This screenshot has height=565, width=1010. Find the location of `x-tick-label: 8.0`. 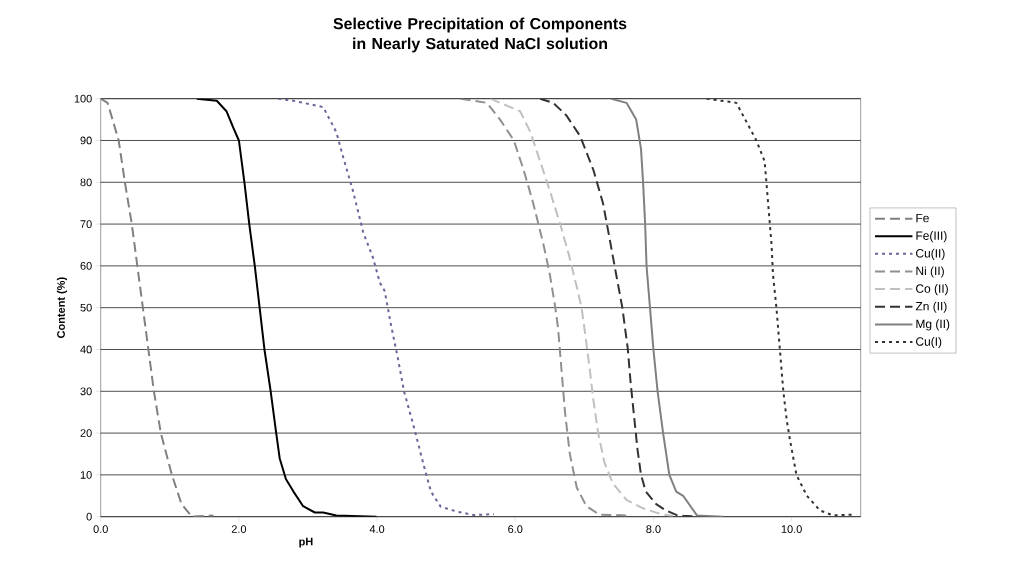

x-tick-label: 8.0 is located at coordinates (653, 529).